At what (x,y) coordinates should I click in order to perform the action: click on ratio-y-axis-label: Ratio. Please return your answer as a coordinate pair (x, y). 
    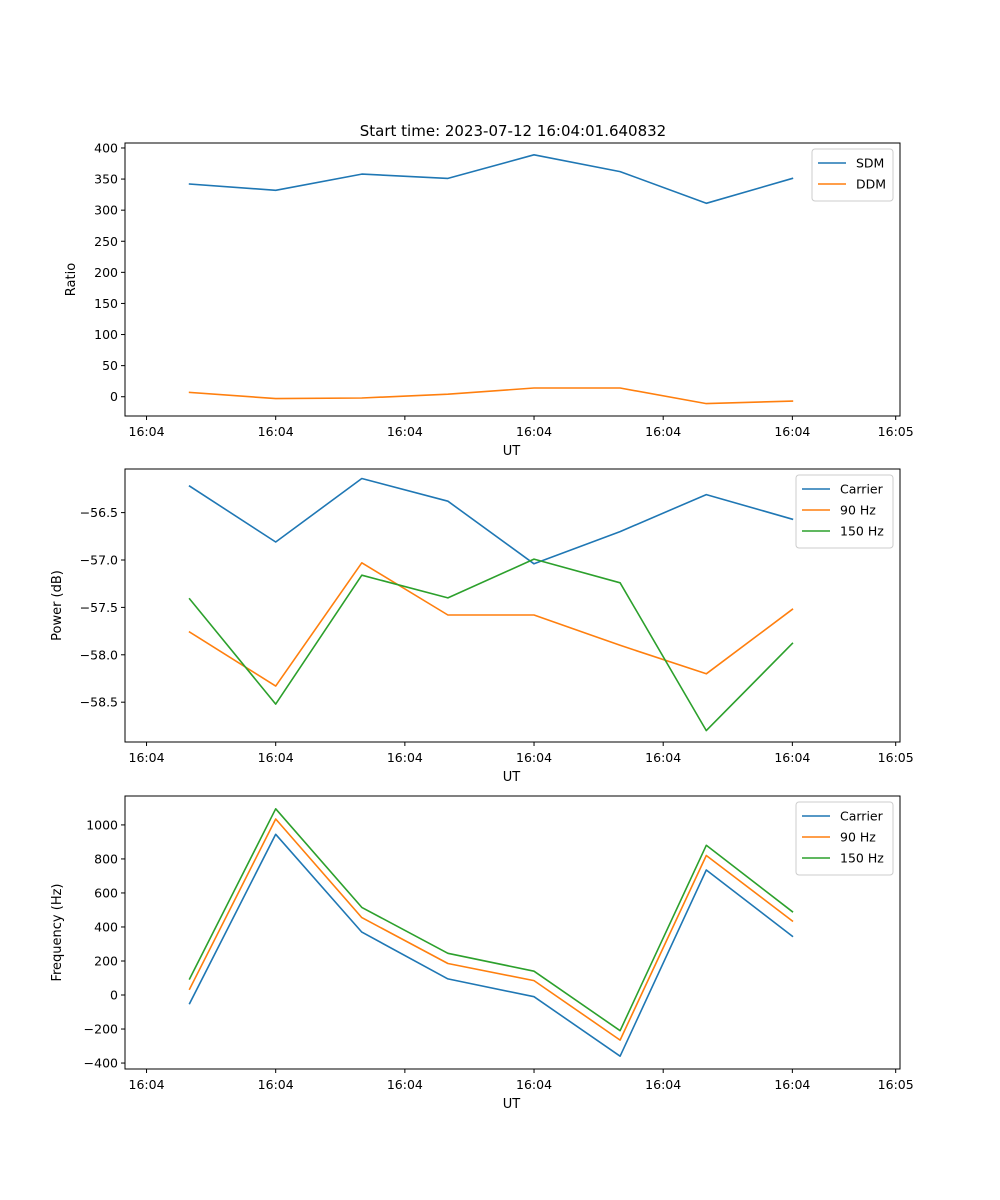
    Looking at the image, I should click on (71, 279).